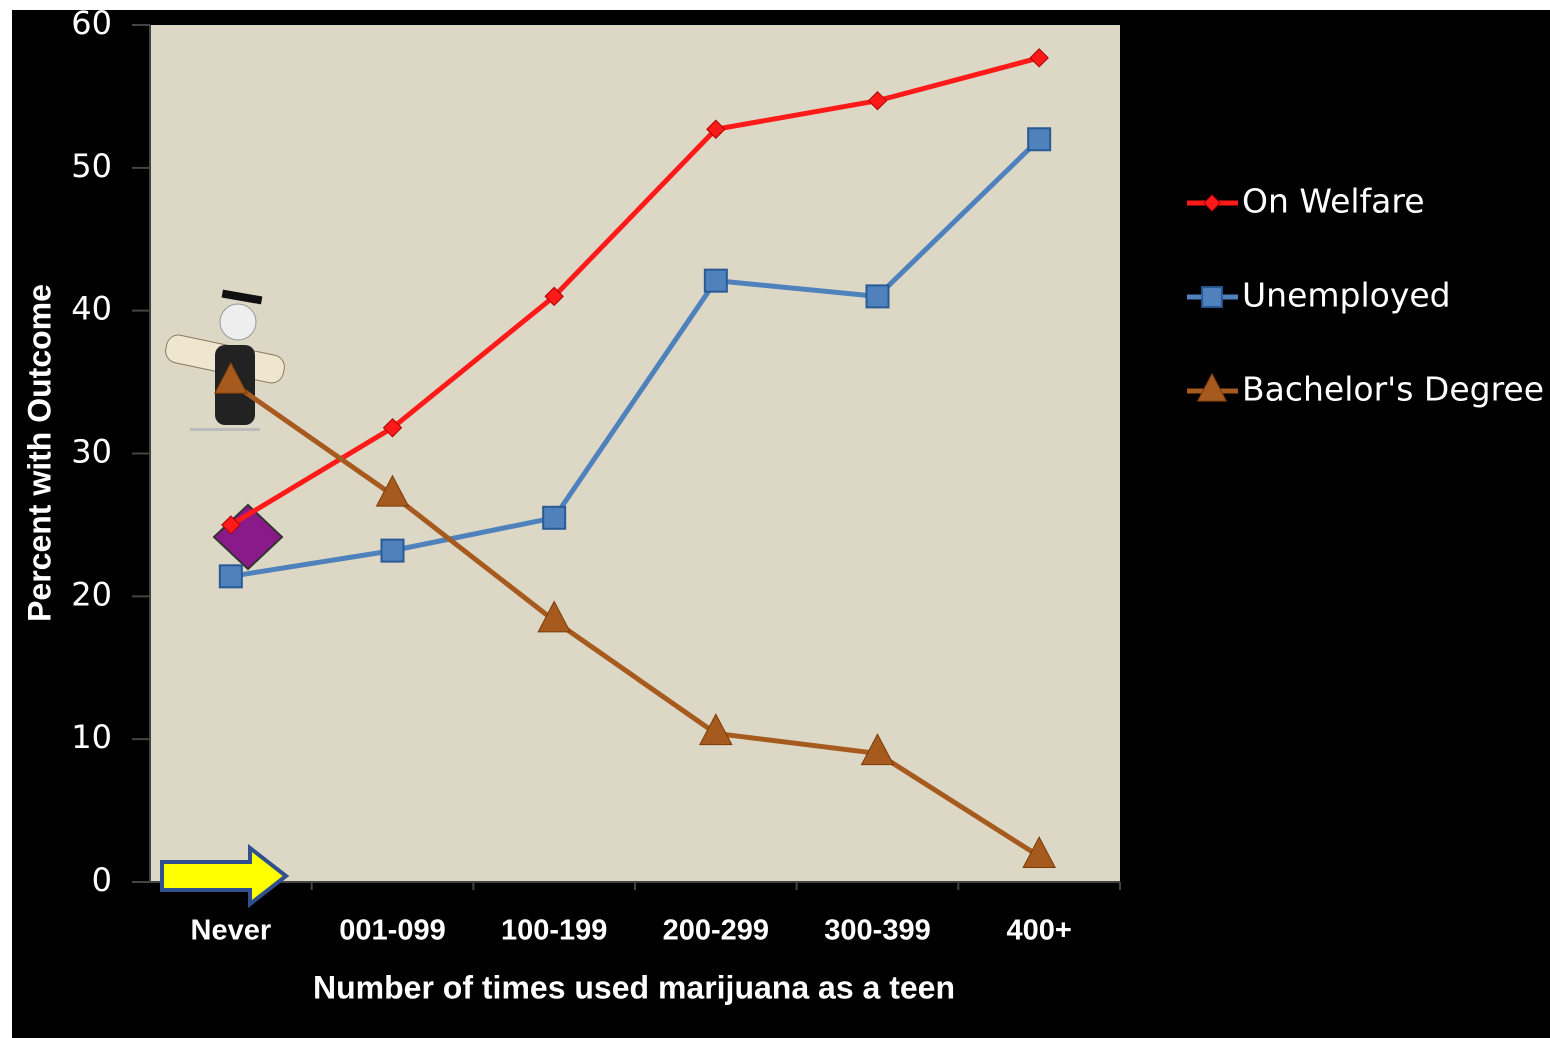 Image resolution: width=1550 pixels, height=1038 pixels. Describe the element at coordinates (1346, 295) in the screenshot. I see `legend-label: Unemployed` at that location.